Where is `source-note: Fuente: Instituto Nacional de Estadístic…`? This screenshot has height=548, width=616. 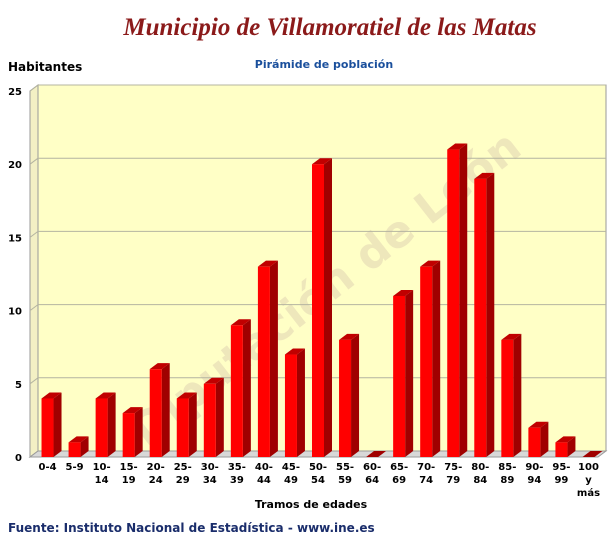 source-note: Fuente: Instituto Nacional de Estadístic… is located at coordinates (191, 528).